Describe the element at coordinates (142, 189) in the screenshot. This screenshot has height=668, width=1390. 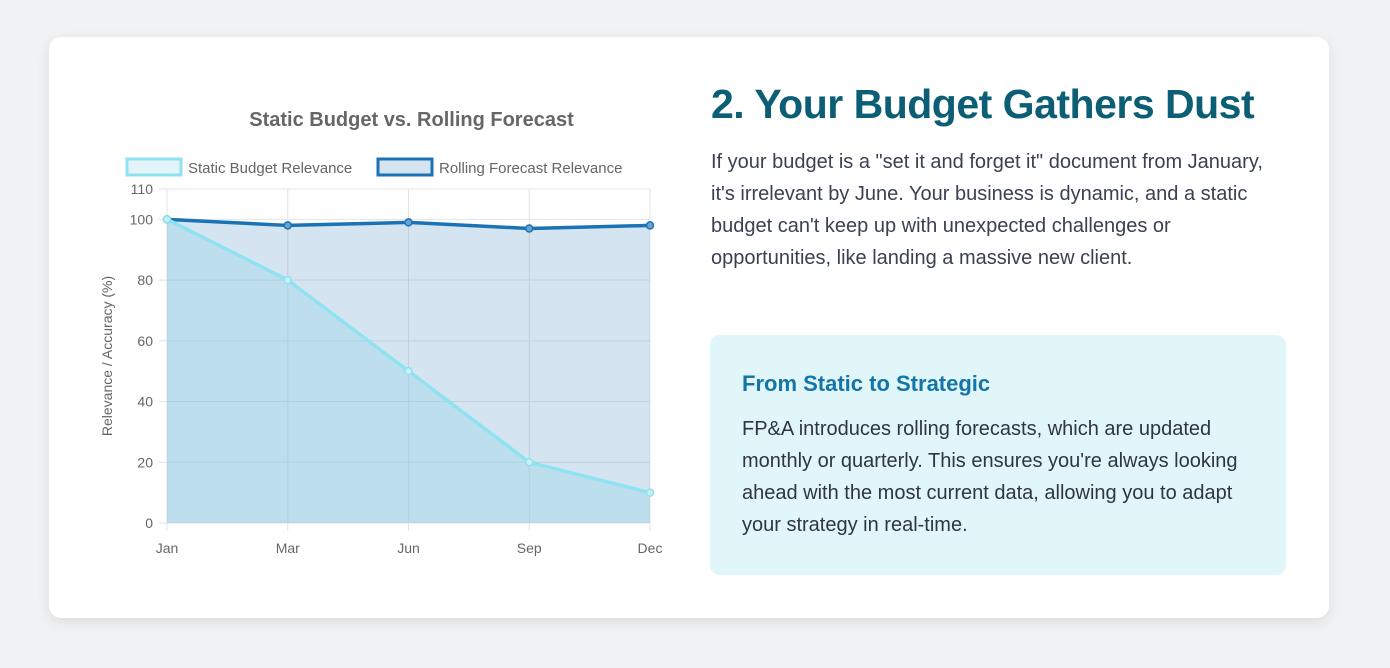
I see `y-tick-label: 110` at that location.